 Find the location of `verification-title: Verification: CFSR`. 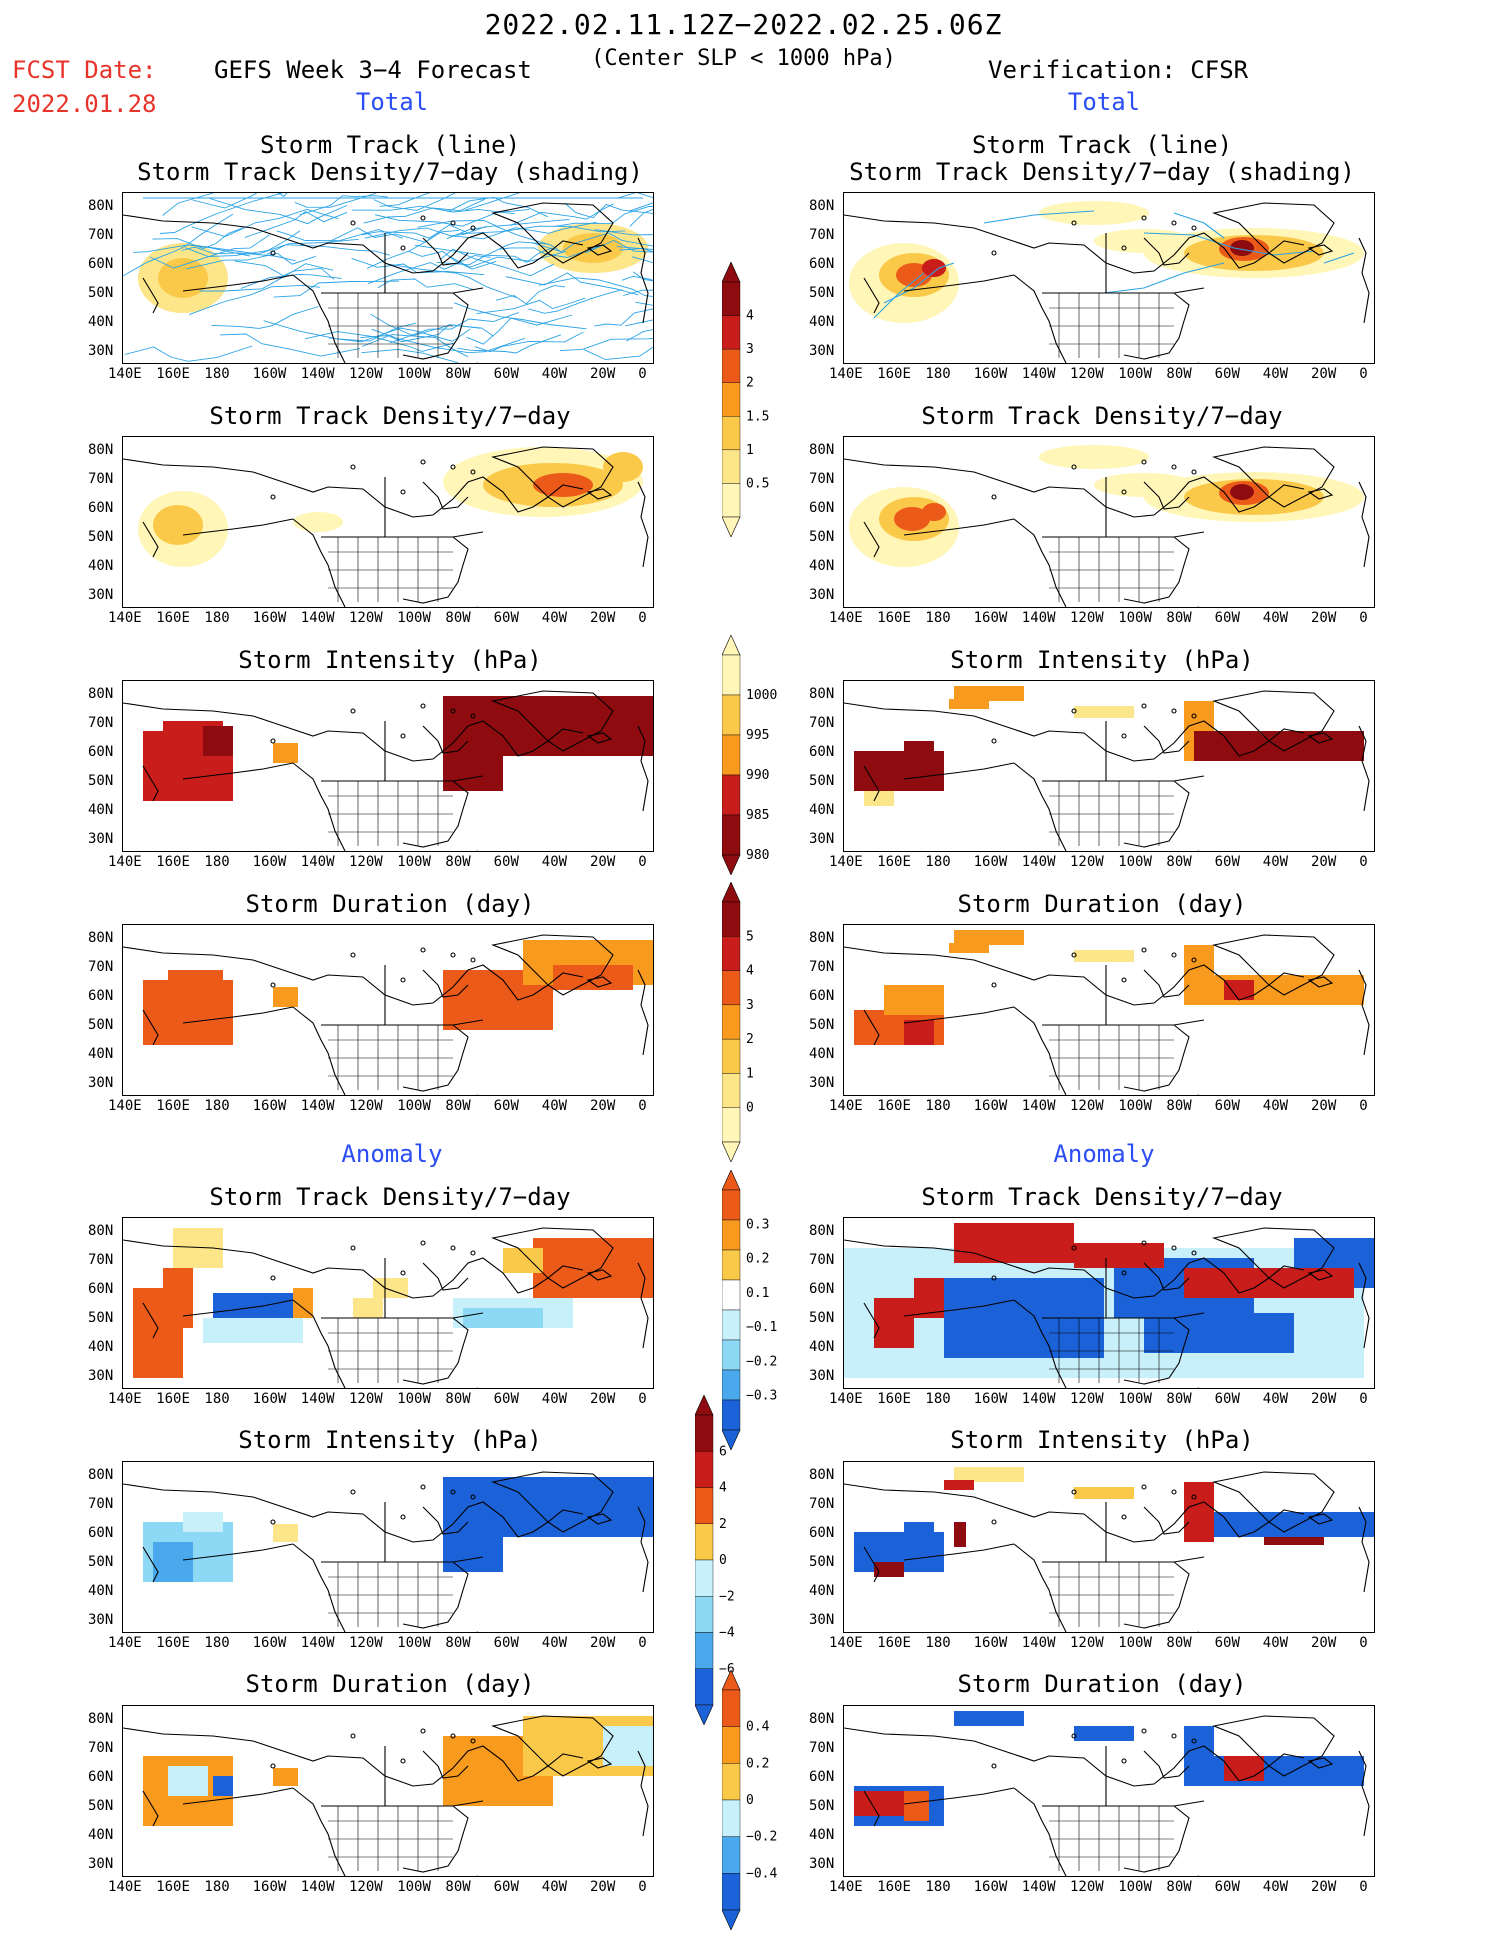

verification-title: Verification: CFSR is located at coordinates (1118, 70).